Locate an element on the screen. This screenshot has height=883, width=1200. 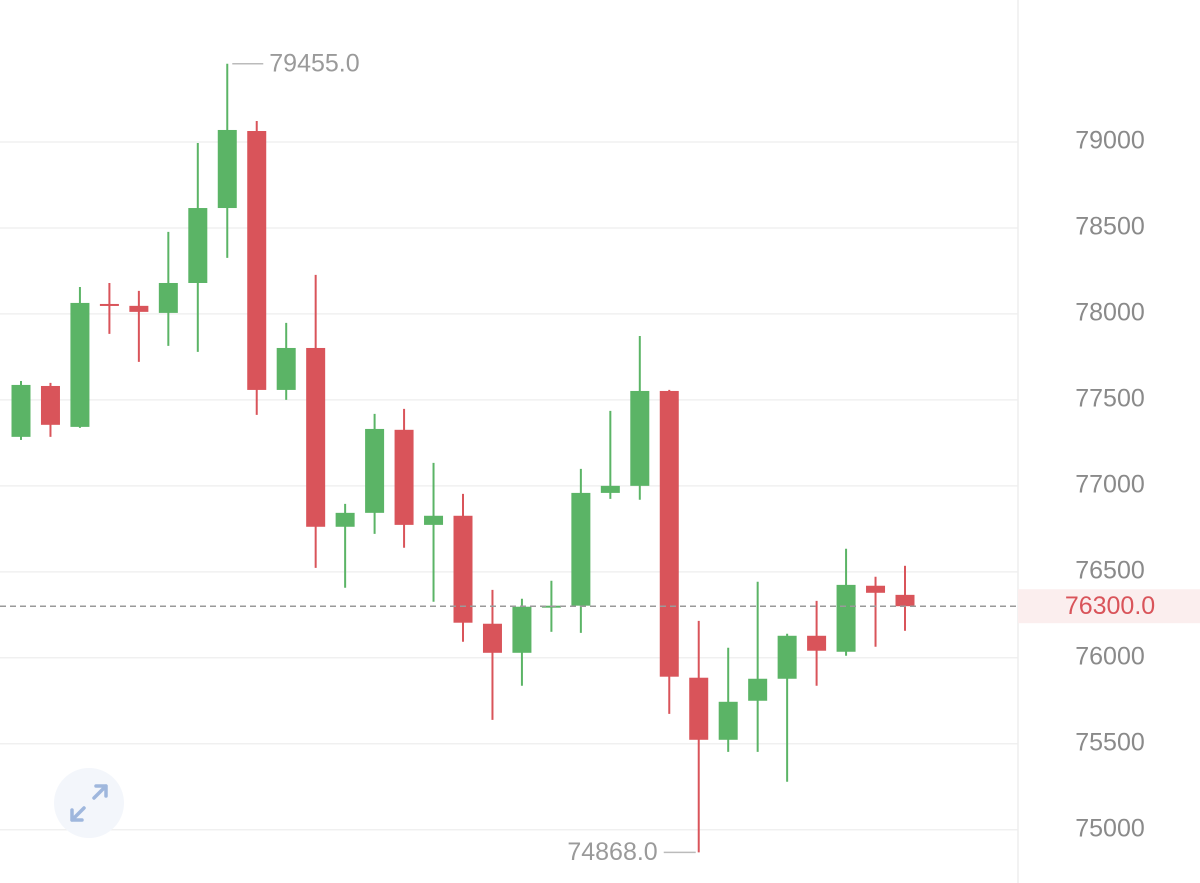
y-tick-label: 78500 is located at coordinates (1110, 227).